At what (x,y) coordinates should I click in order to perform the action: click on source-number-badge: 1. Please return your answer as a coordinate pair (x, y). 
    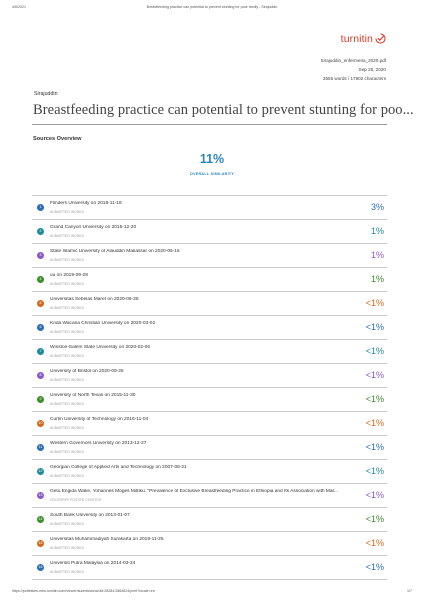
    Looking at the image, I should click on (40, 207).